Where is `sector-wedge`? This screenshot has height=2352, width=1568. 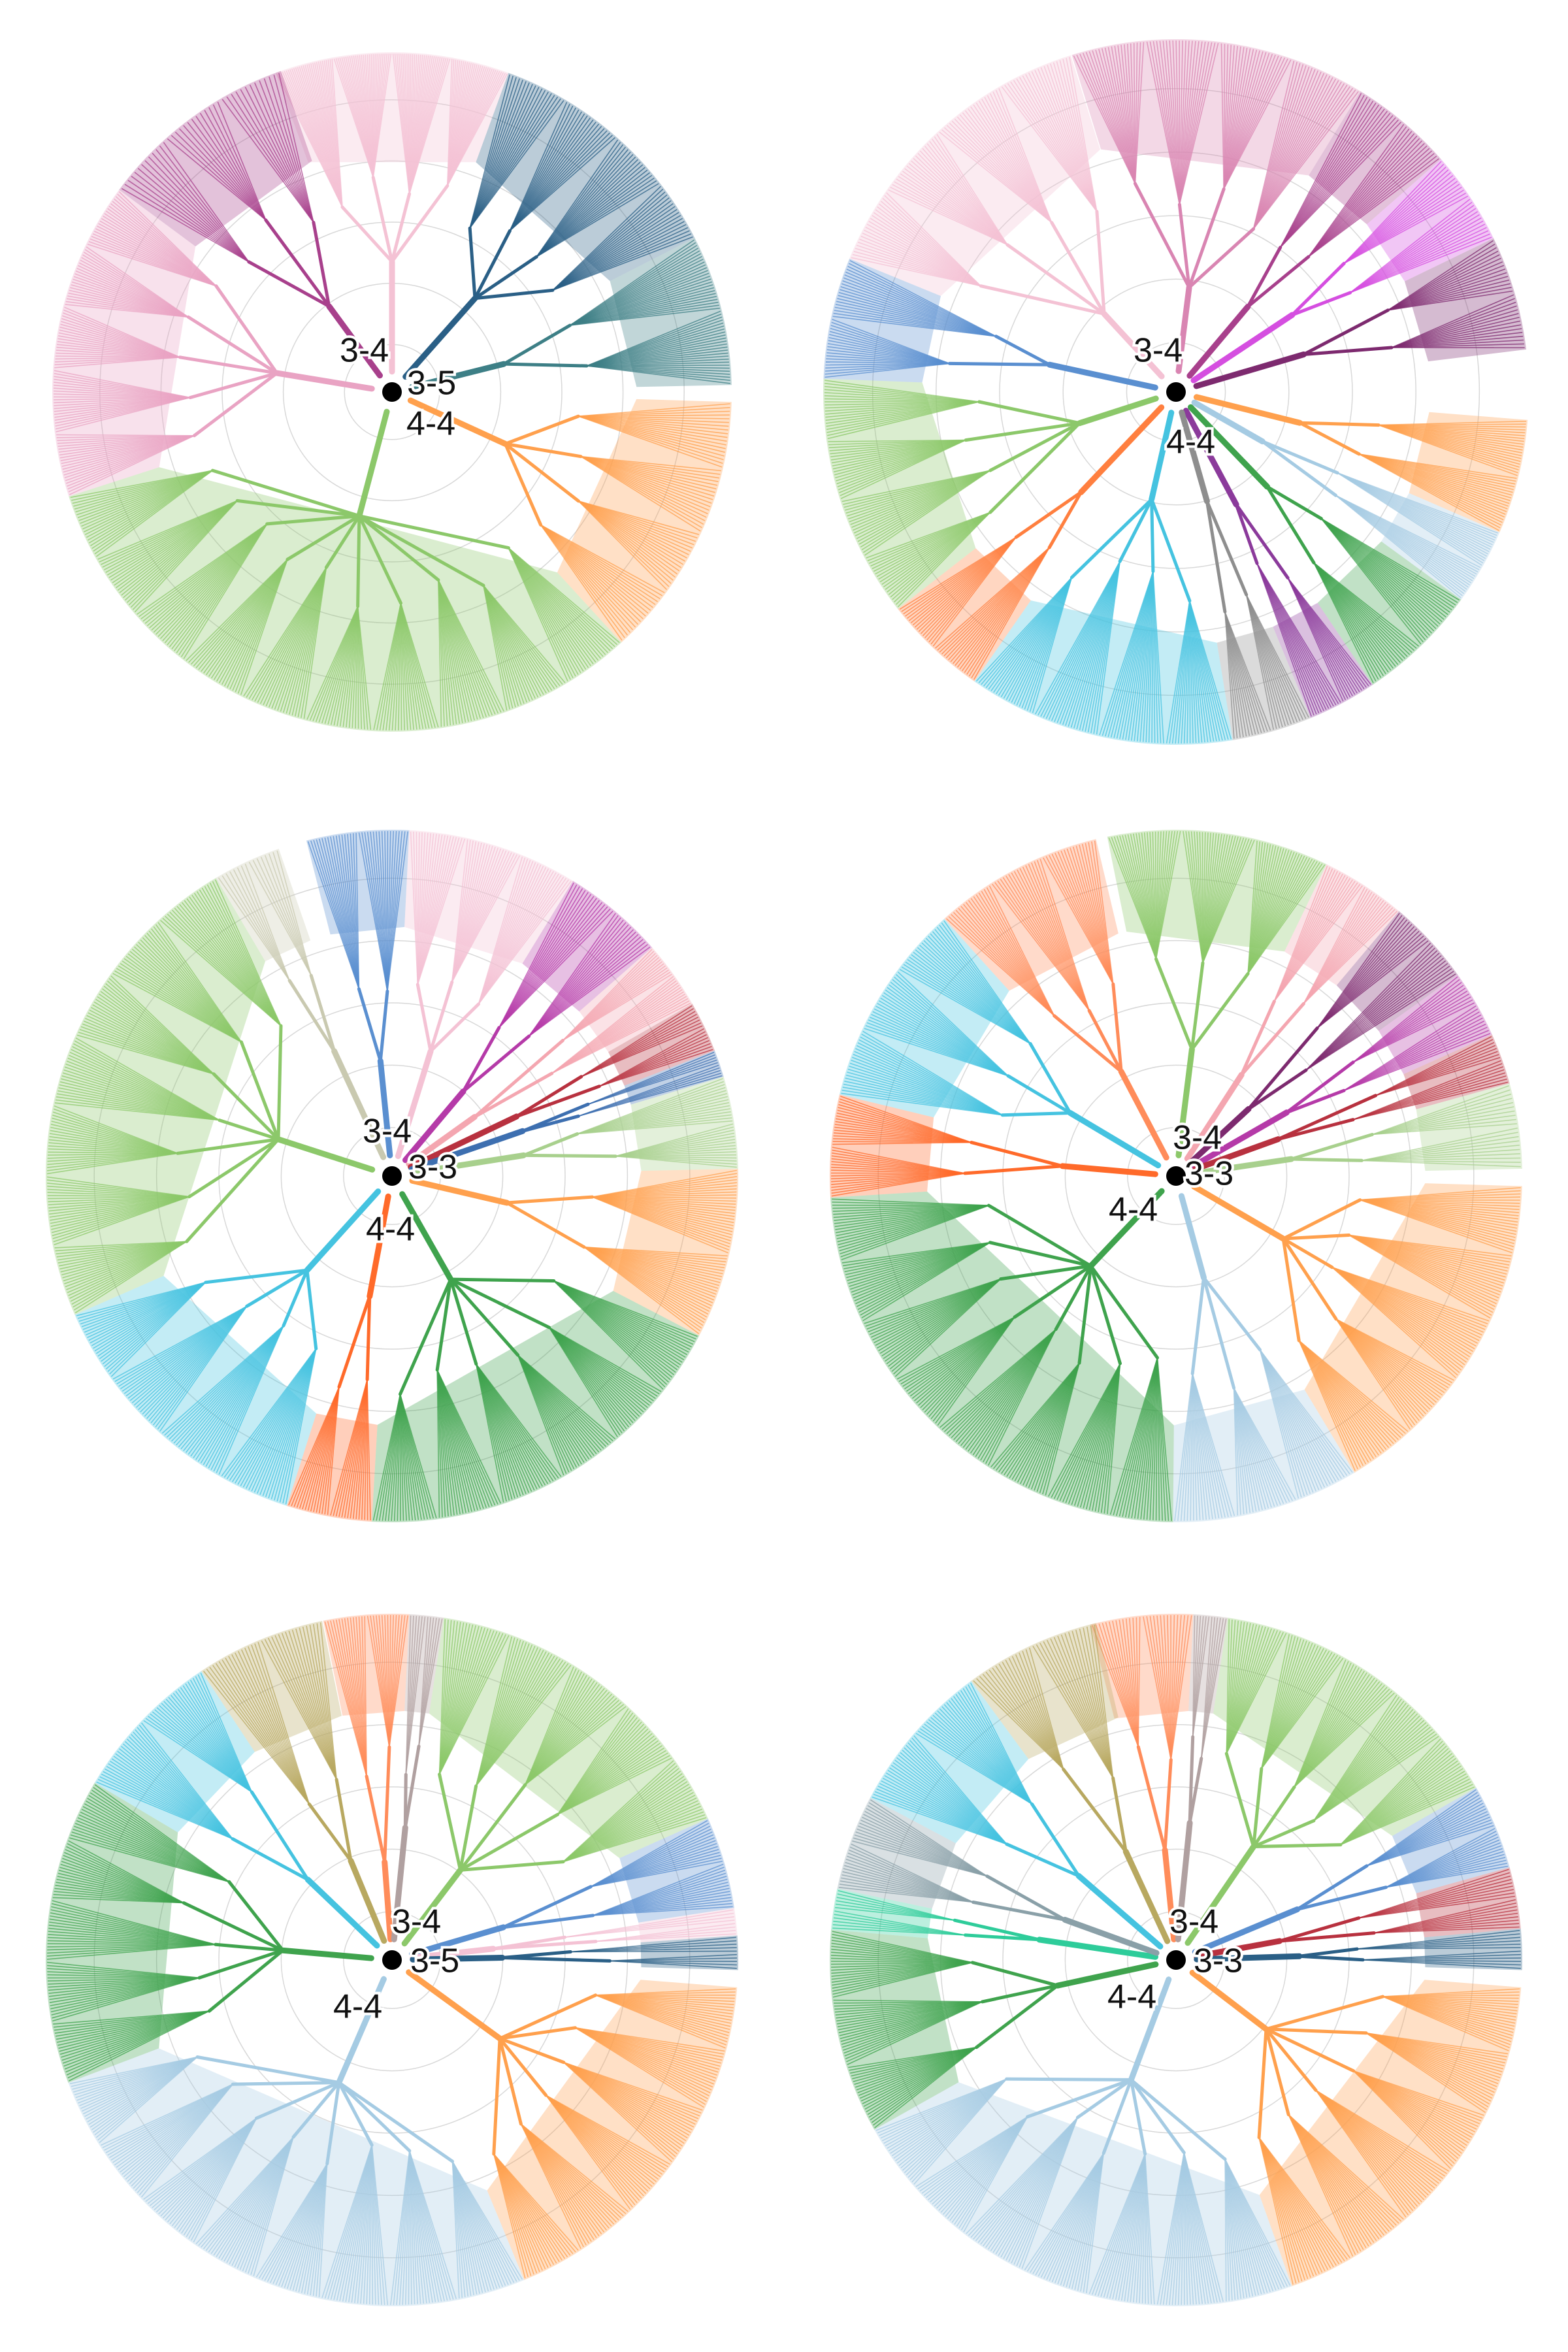 sector-wedge is located at coordinates (1451, 1840).